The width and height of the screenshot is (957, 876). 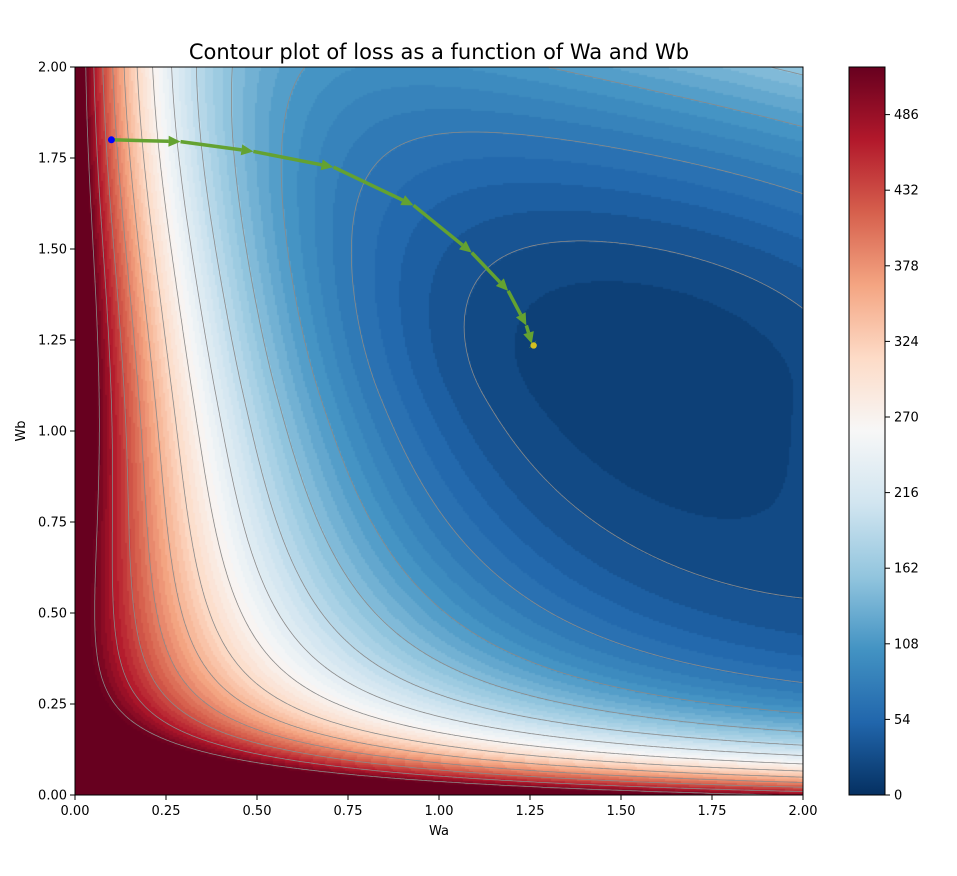 I want to click on y-tick-label: 1.25, so click(x=52, y=341).